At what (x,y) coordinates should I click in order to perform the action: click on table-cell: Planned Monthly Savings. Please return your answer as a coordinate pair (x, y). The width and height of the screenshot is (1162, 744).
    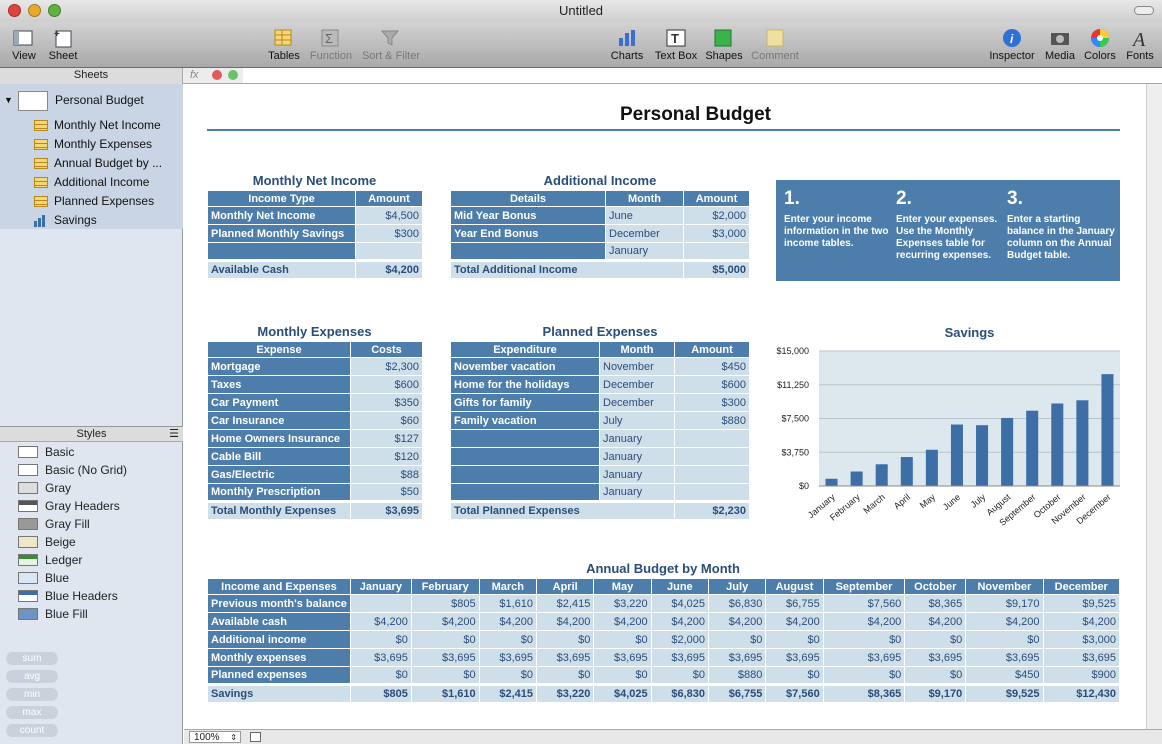
    Looking at the image, I should click on (281, 233).